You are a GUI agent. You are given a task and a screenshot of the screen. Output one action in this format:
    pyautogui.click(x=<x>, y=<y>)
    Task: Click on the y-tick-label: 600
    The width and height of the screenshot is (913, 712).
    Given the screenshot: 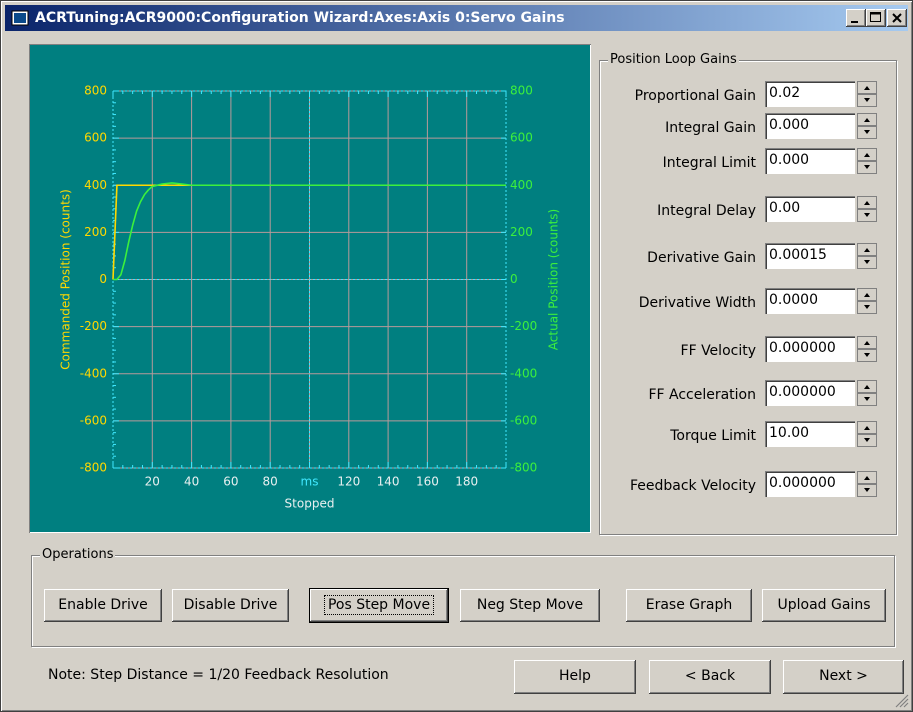 What is the action you would take?
    pyautogui.click(x=95, y=138)
    